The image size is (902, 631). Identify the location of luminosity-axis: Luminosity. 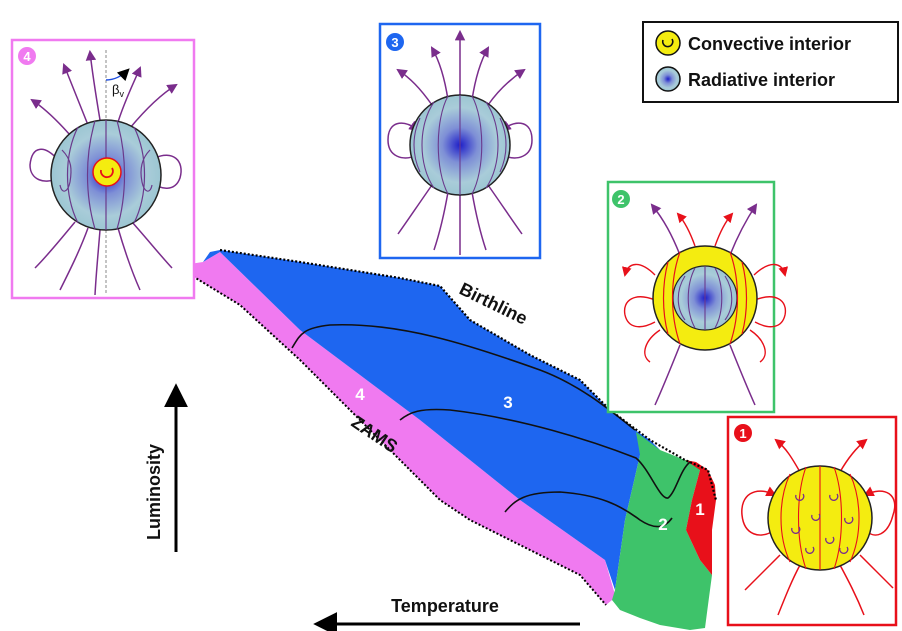
(166, 467).